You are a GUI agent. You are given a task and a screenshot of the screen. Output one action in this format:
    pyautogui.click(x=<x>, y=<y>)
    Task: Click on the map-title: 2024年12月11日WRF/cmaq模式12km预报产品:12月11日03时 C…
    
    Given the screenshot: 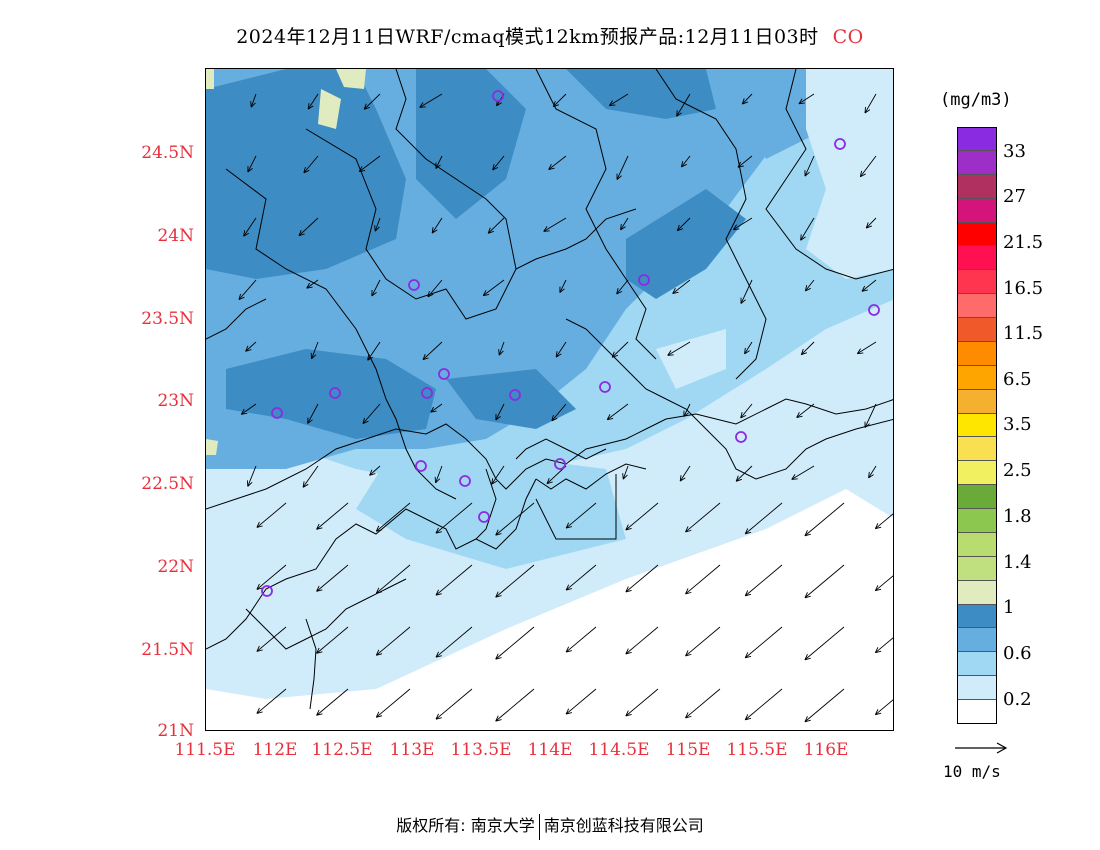 What is the action you would take?
    pyautogui.click(x=550, y=35)
    